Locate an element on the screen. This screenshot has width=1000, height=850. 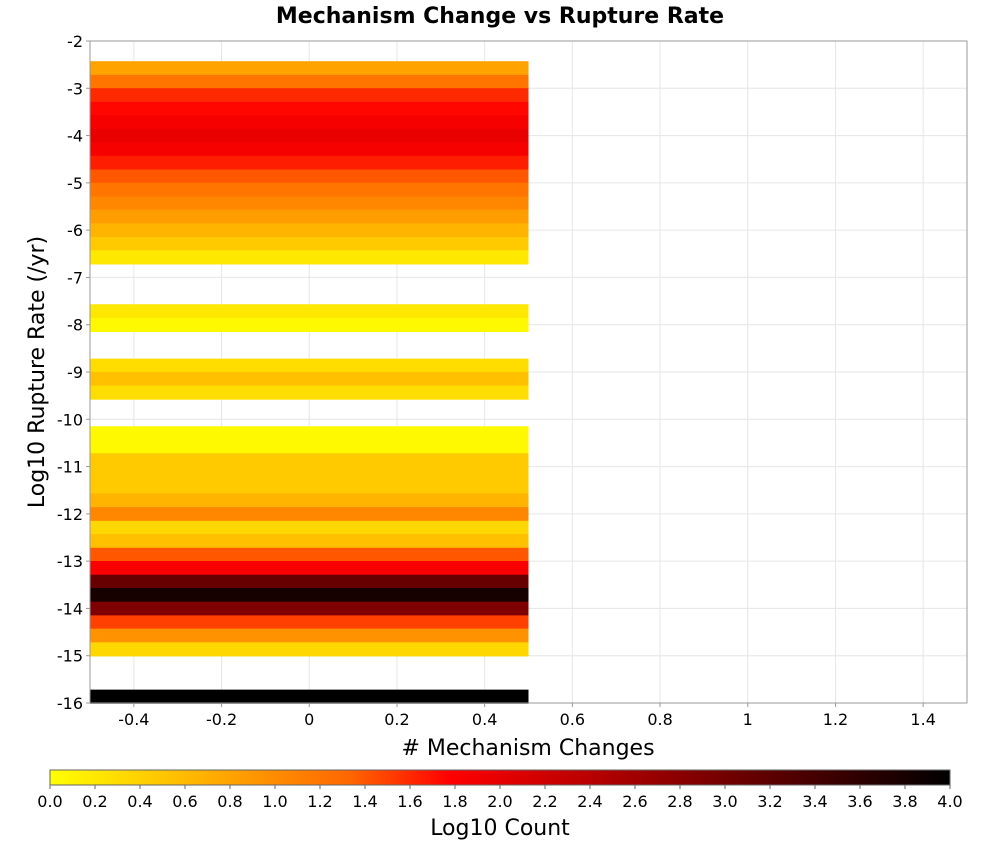
colorbar-tick-label: 3.4 is located at coordinates (814, 801).